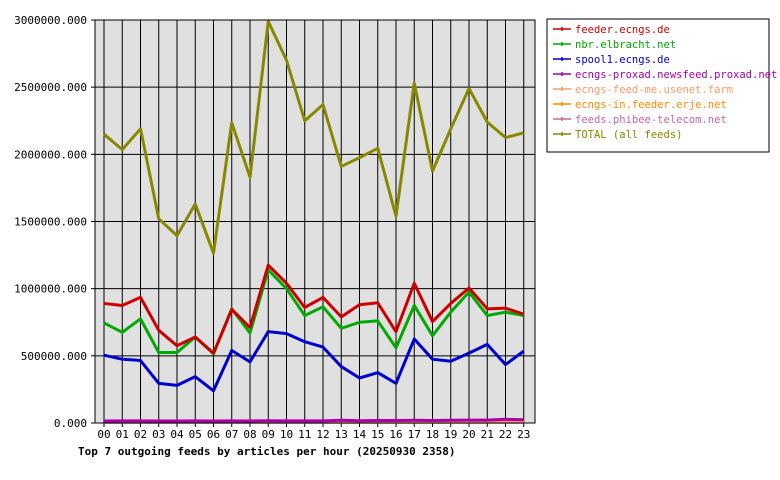 The width and height of the screenshot is (780, 480). Describe the element at coordinates (70, 423) in the screenshot. I see `y-tick-label: 0.000` at that location.